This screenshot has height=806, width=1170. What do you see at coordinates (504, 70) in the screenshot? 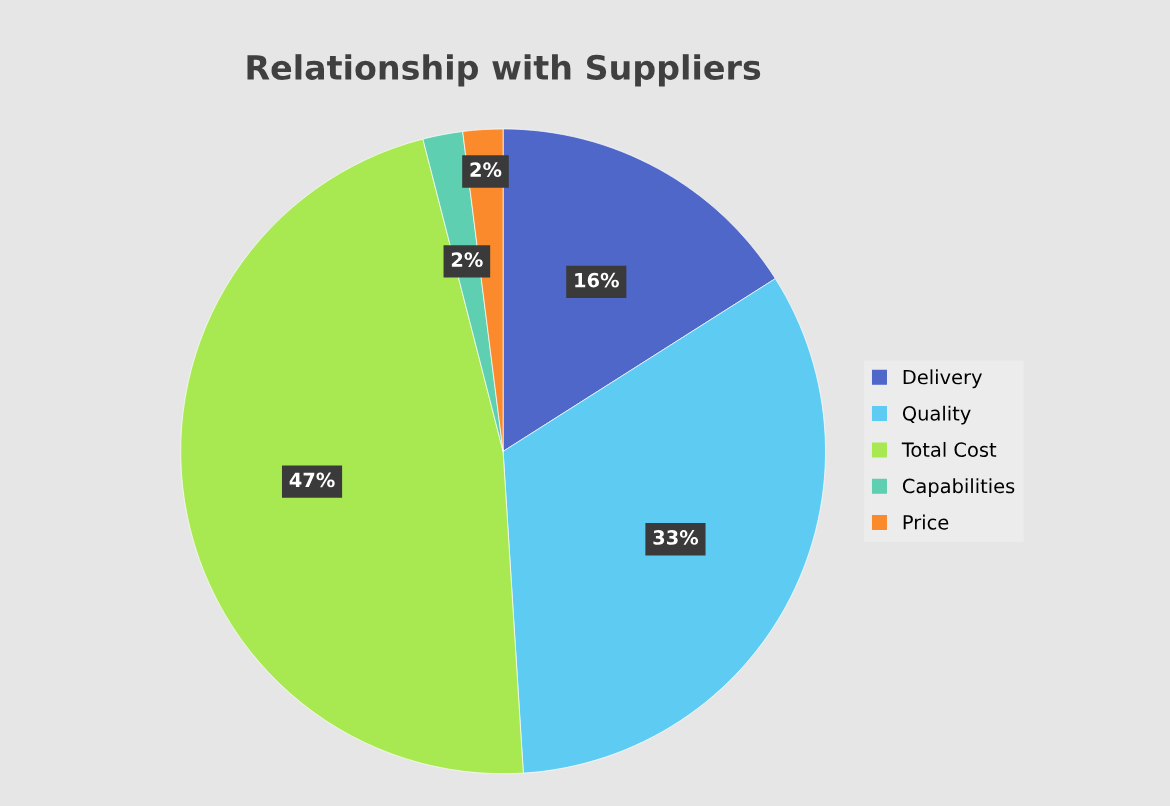
I see `chart-title: Relationship with Suppliers` at bounding box center [504, 70].